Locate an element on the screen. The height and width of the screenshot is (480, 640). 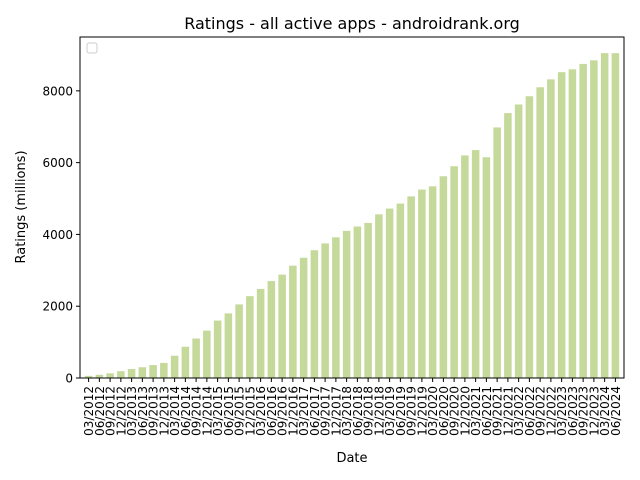
bar-12-2014 is located at coordinates (207, 354).